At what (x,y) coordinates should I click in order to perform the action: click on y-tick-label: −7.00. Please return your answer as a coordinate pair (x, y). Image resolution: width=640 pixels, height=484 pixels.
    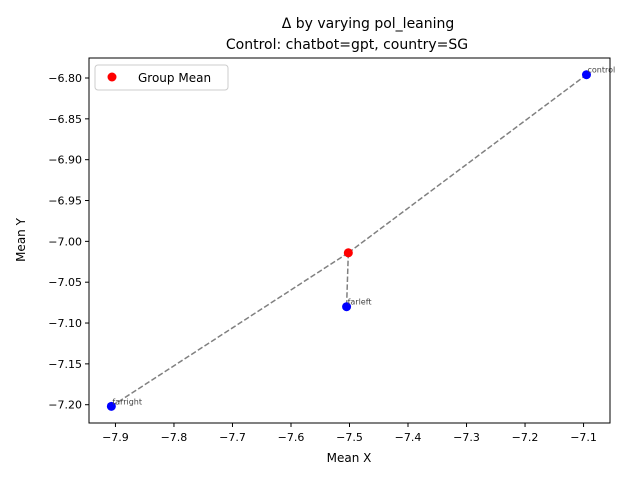
    Looking at the image, I should click on (65, 241).